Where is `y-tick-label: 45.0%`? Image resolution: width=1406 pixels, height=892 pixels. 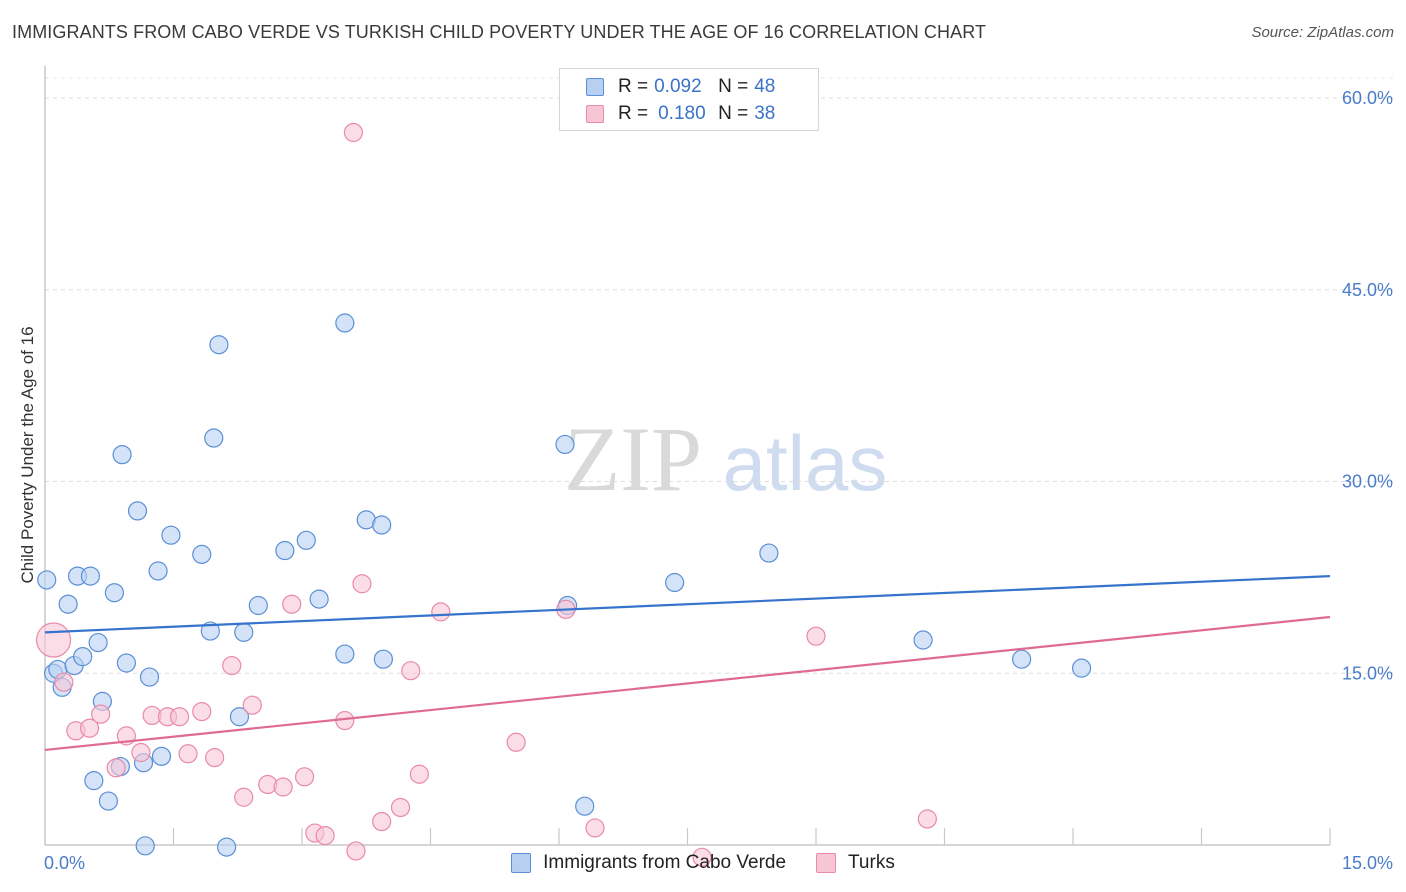
y-tick-label: 45.0% is located at coordinates (1367, 290).